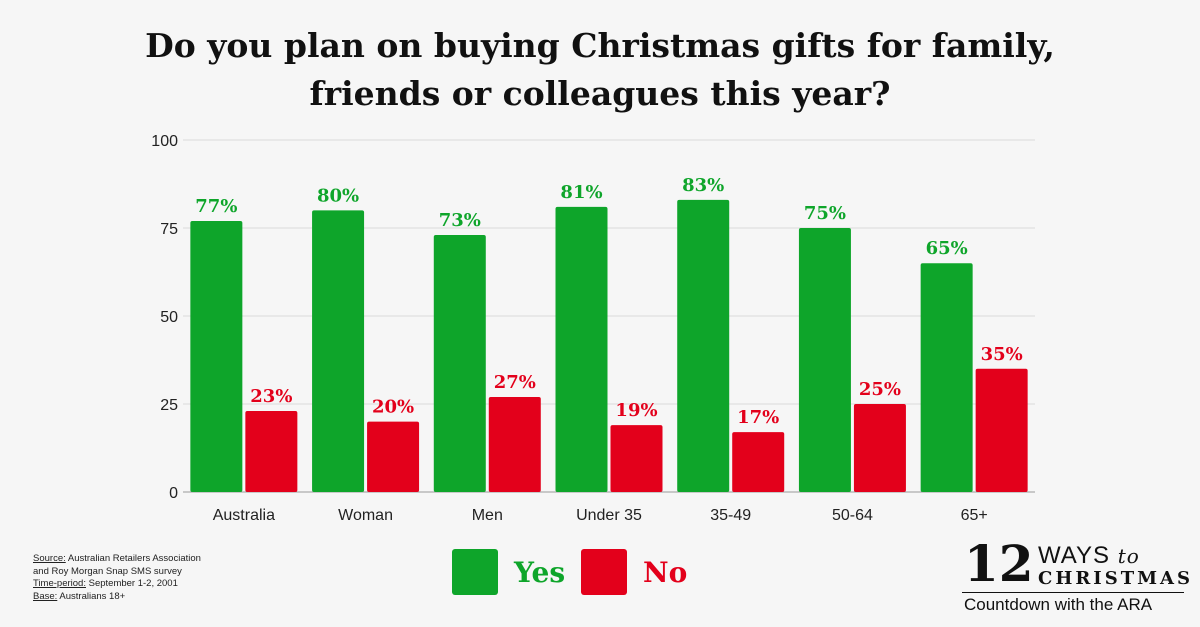  I want to click on data-label-no: 27%, so click(515, 382).